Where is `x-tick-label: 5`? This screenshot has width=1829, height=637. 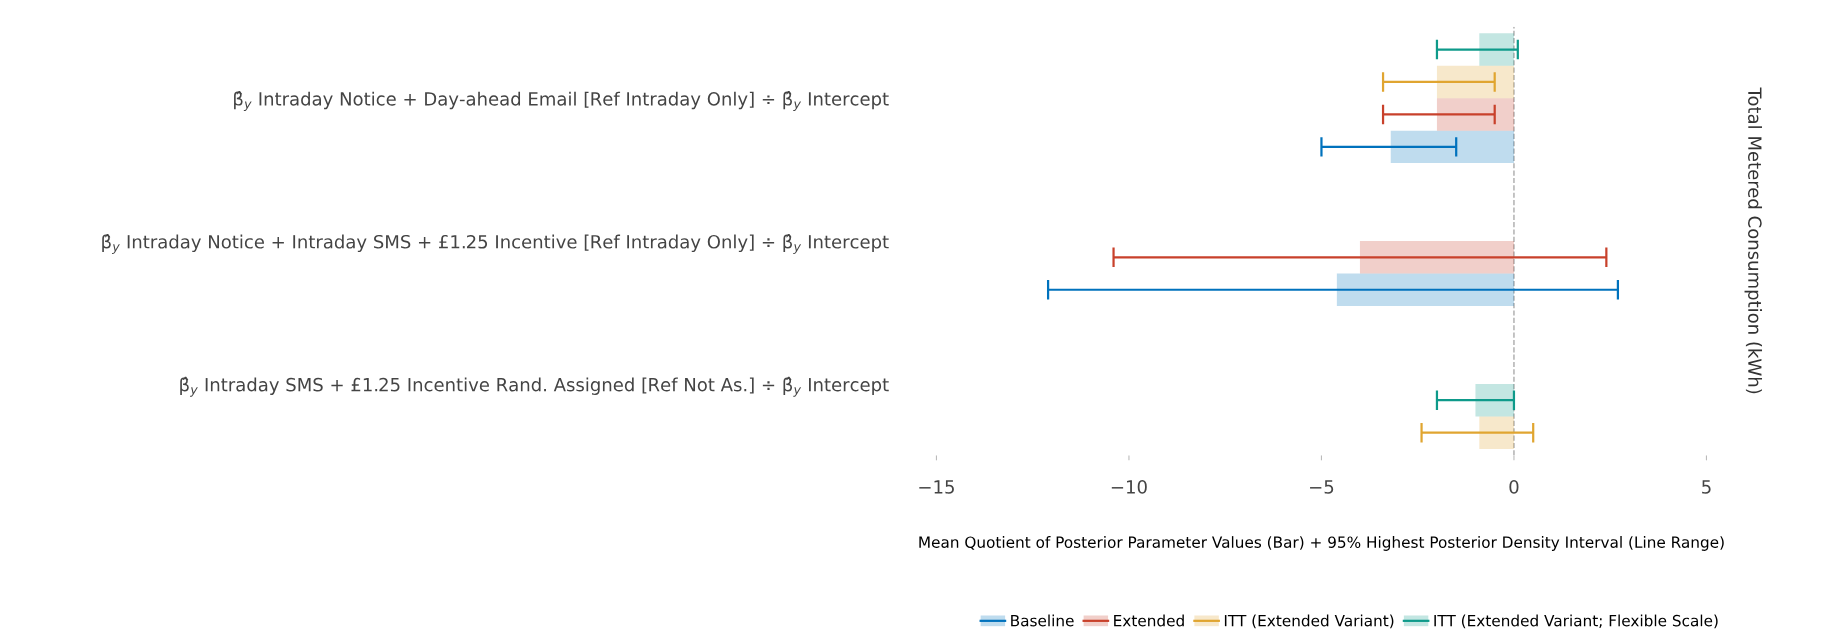 x-tick-label: 5 is located at coordinates (1706, 487).